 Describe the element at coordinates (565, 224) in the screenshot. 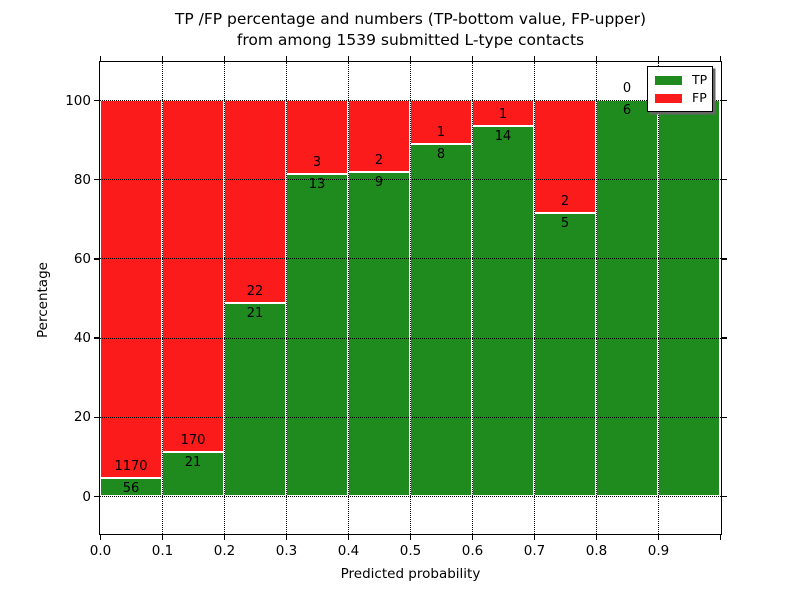

I see `tp-count-label: 5` at that location.